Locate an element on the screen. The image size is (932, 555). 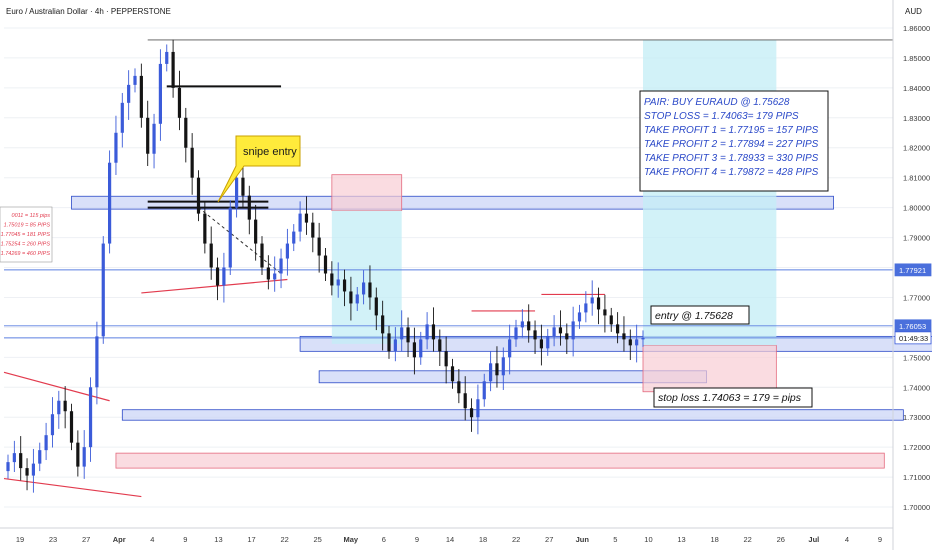
trade-info-line: TAKE PROFIT 2 = 1.77894 = 227 PIPS is located at coordinates (731, 144).